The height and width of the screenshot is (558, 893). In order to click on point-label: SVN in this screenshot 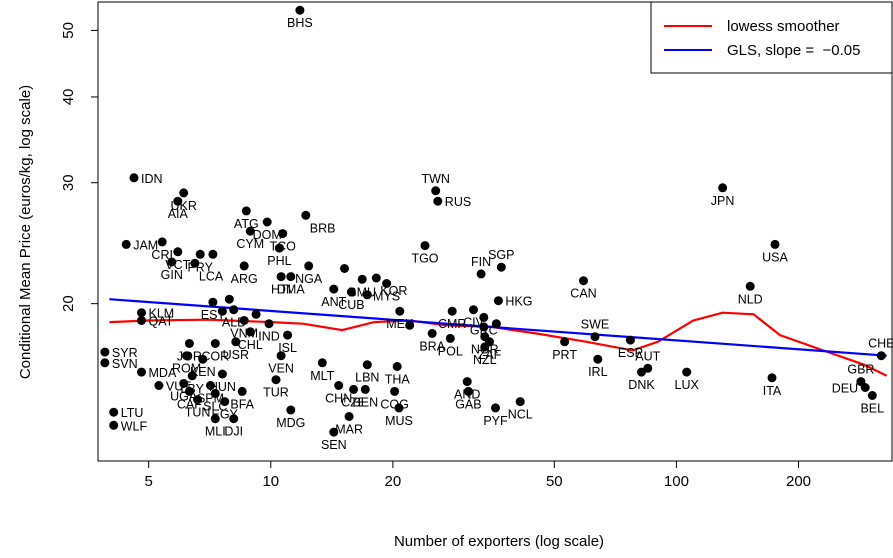, I will do `click(125, 364)`.